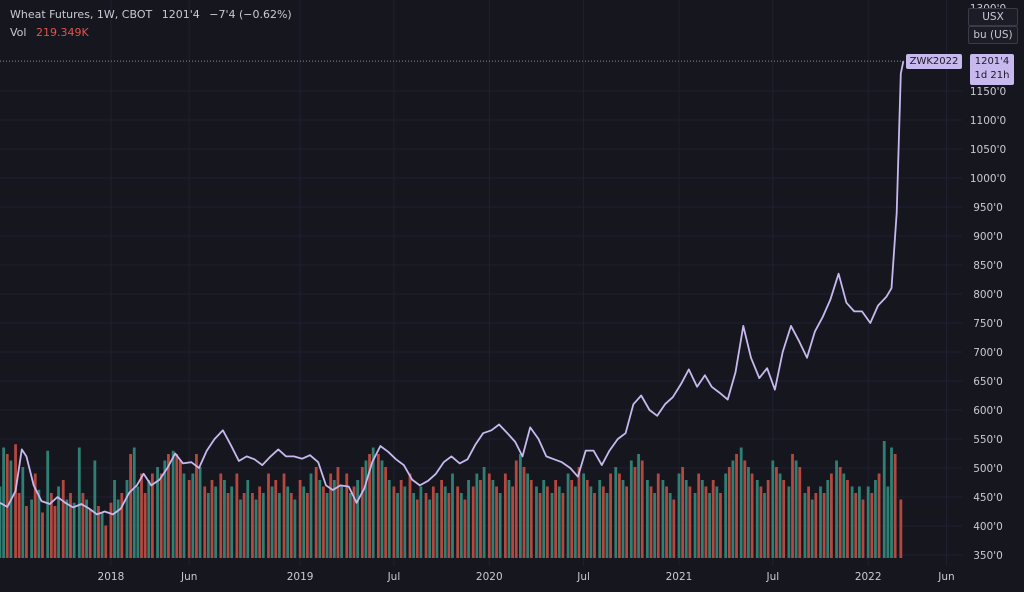  What do you see at coordinates (188, 577) in the screenshot?
I see `x-tick-label: Jun` at bounding box center [188, 577].